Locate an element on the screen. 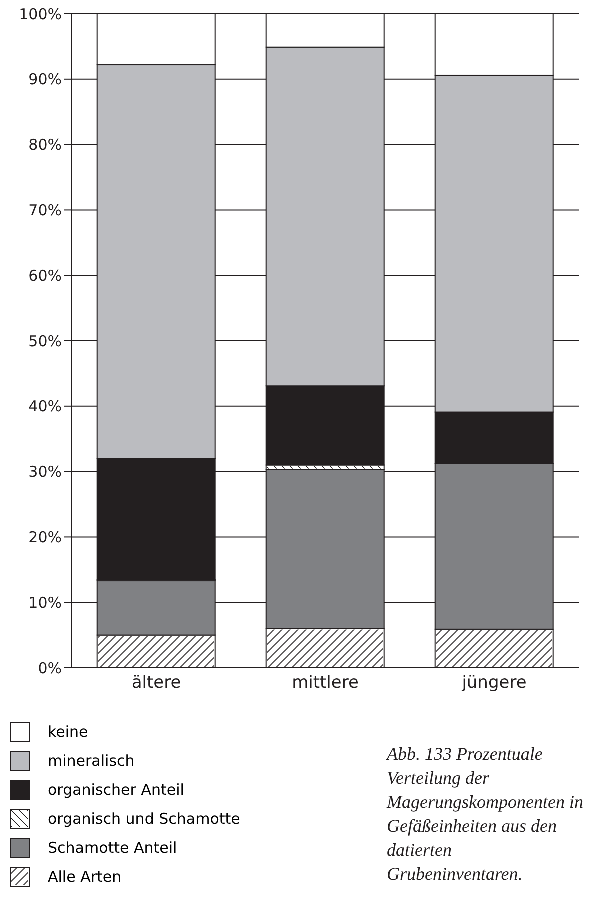  legend-label: keine is located at coordinates (68, 732).